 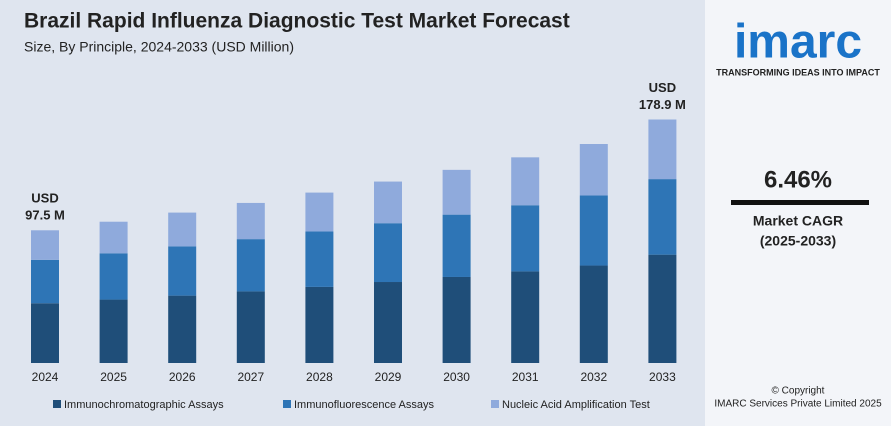 I want to click on cagr-value: 6.46%, so click(x=798, y=179).